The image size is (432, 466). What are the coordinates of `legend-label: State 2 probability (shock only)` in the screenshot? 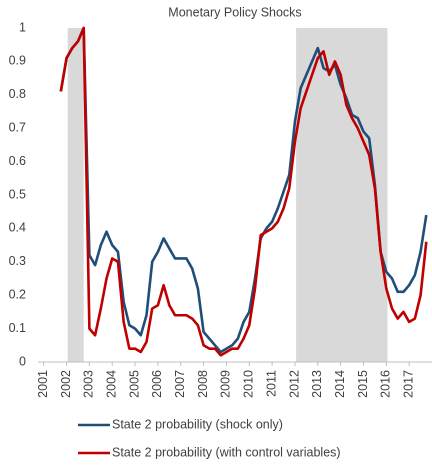 It's located at (197, 424).